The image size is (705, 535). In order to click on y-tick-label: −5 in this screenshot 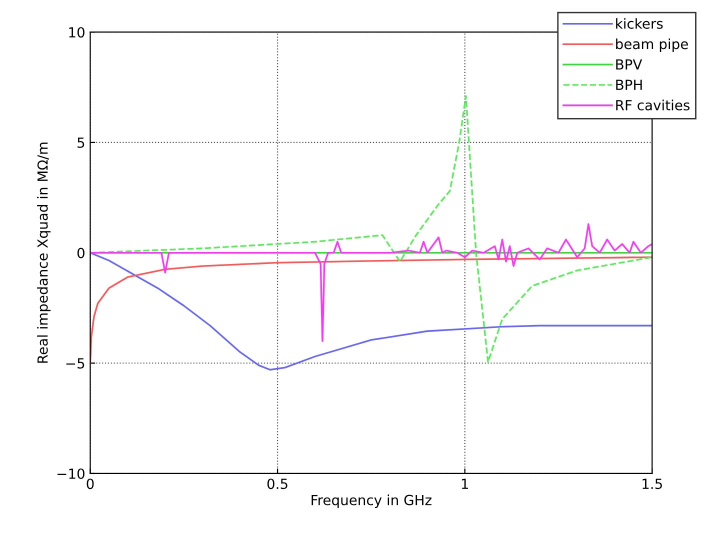, I will do `click(75, 363)`.